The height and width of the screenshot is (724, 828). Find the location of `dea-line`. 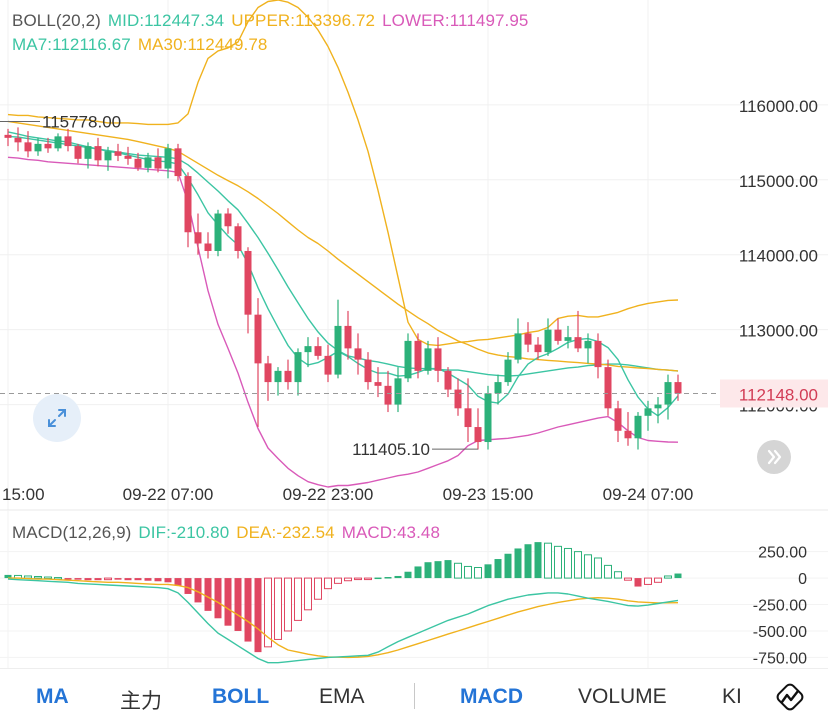

dea-line is located at coordinates (343, 618).